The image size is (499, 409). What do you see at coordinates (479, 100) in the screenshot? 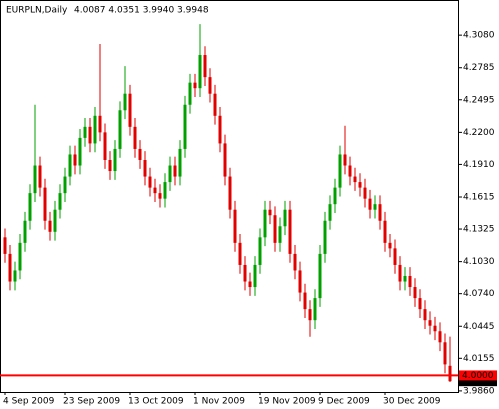
I see `y-tick-label: 4.2495` at bounding box center [479, 100].